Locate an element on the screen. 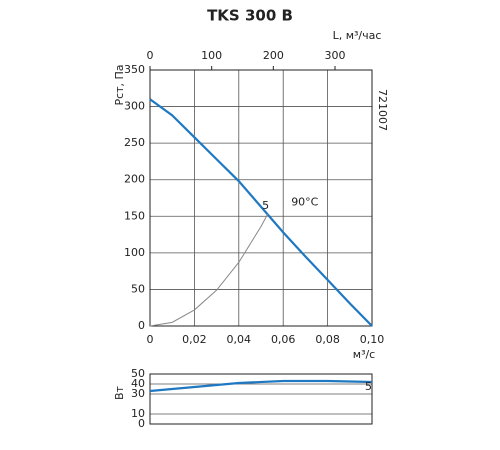  y-tick-label: 10 is located at coordinates (138, 413).